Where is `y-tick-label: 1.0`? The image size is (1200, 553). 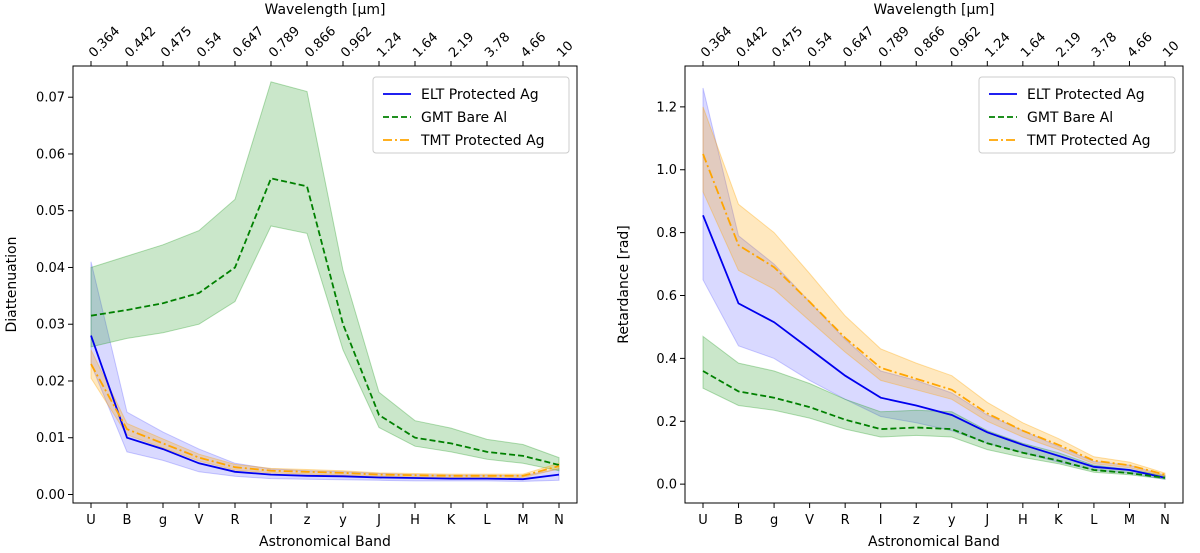 y-tick-label: 1.0 is located at coordinates (666, 170).